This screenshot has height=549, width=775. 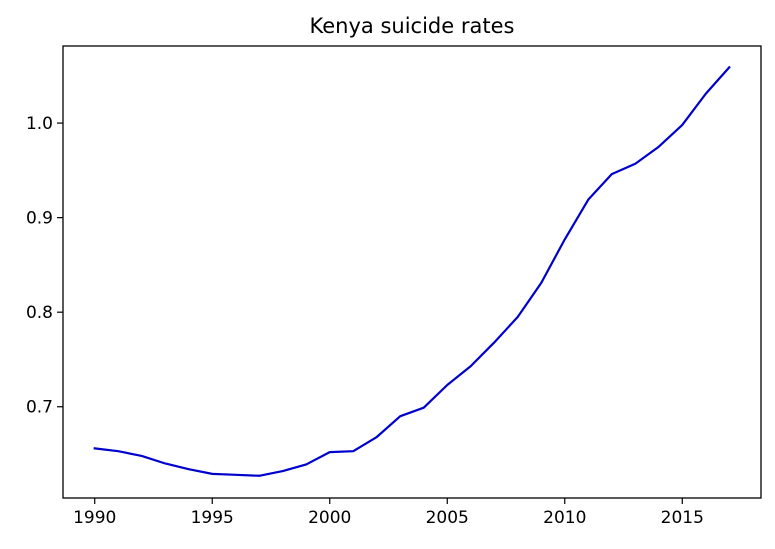 I want to click on y-axis: 0.7 0.8 0.9 1.0, so click(x=44, y=266).